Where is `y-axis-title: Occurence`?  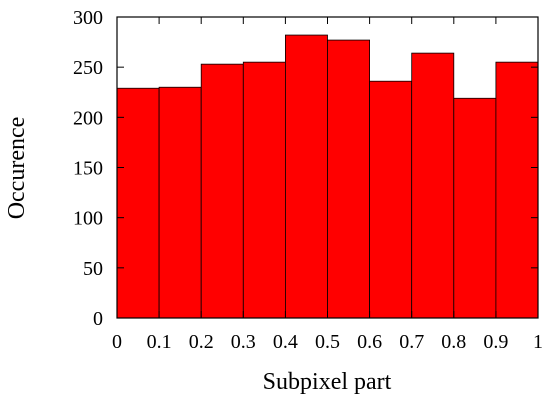 y-axis-title: Occurence is located at coordinates (17, 168).